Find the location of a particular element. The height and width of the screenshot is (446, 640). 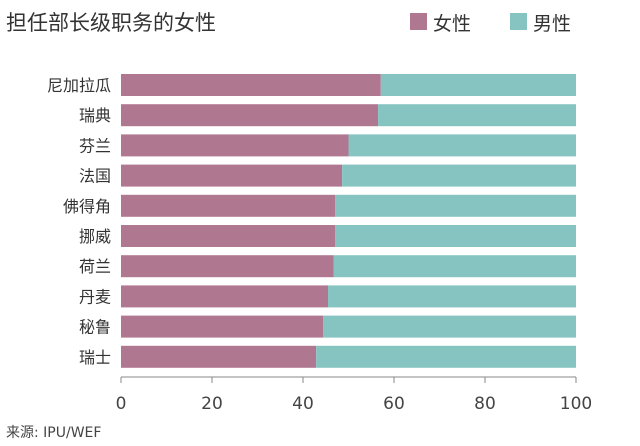

category-label: 丹麦 is located at coordinates (95, 296).